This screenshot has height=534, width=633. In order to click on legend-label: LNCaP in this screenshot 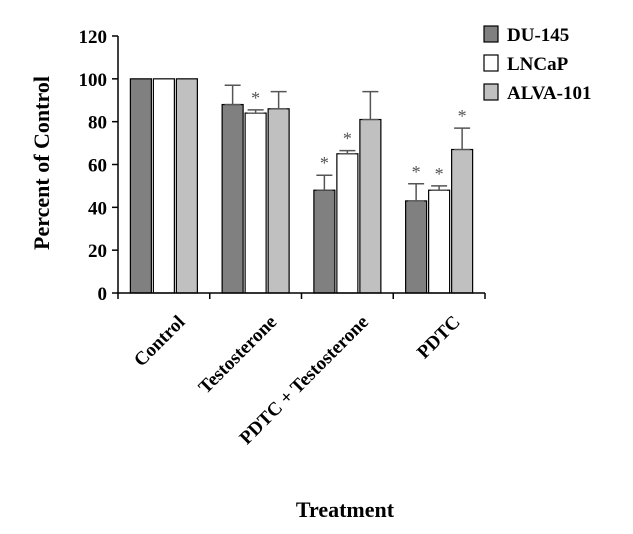, I will do `click(538, 64)`.